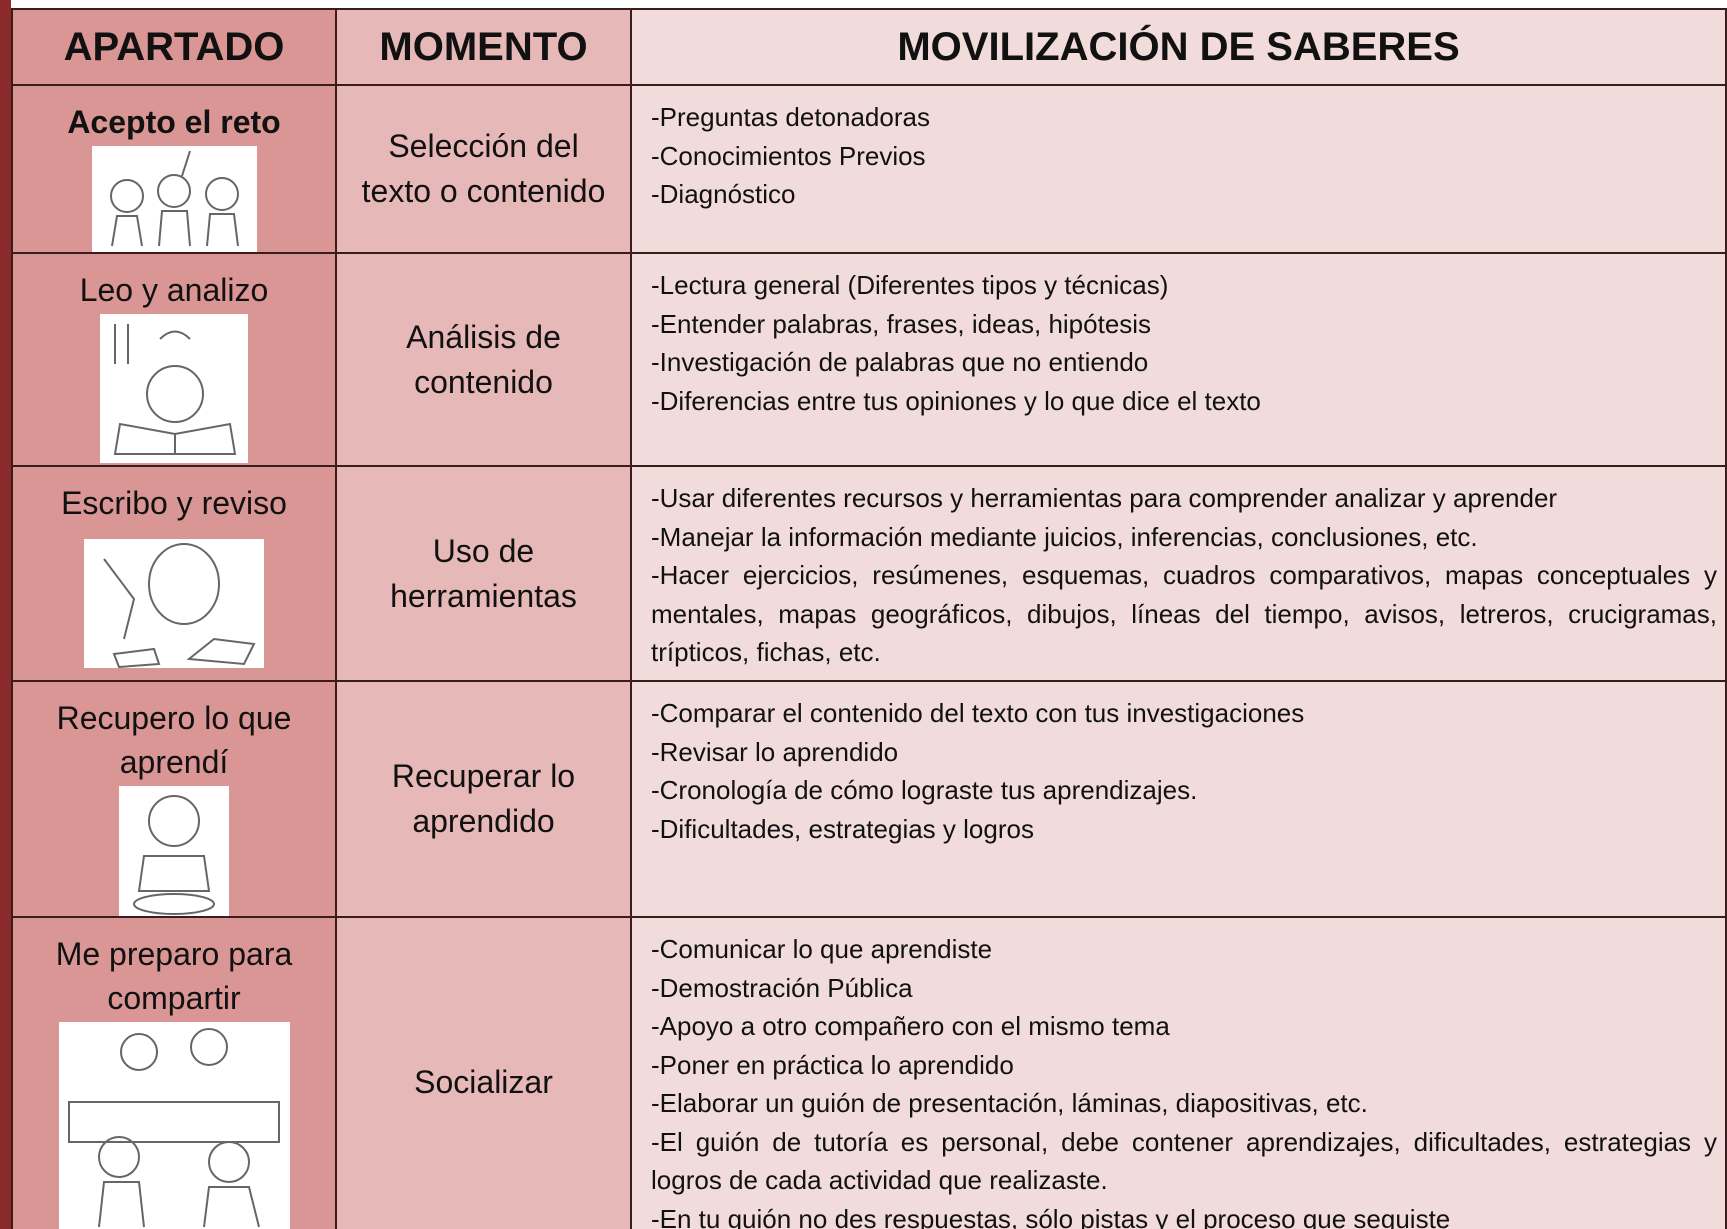 The height and width of the screenshot is (1229, 1727). I want to click on saber-item: -Poner en práctica lo aprendido, so click(832, 1064).